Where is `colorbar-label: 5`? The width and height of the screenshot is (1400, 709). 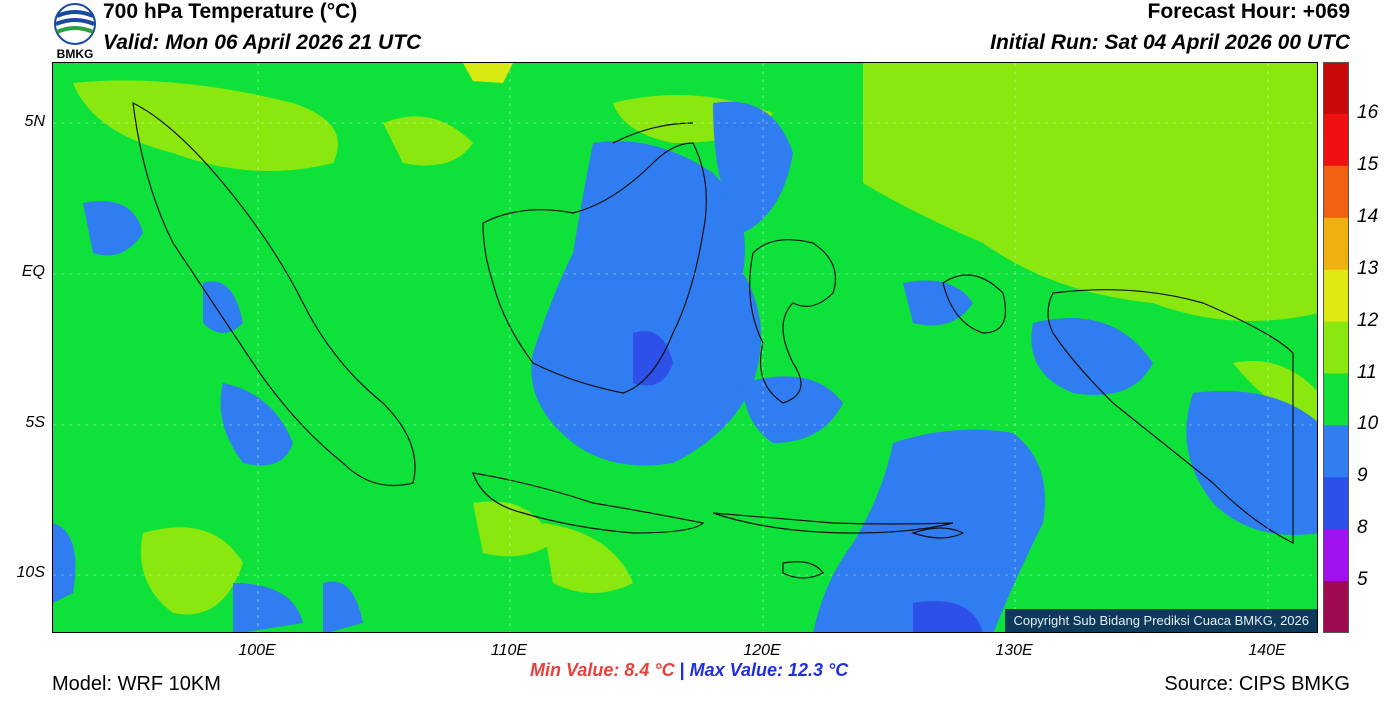
colorbar-label: 5 is located at coordinates (1362, 580).